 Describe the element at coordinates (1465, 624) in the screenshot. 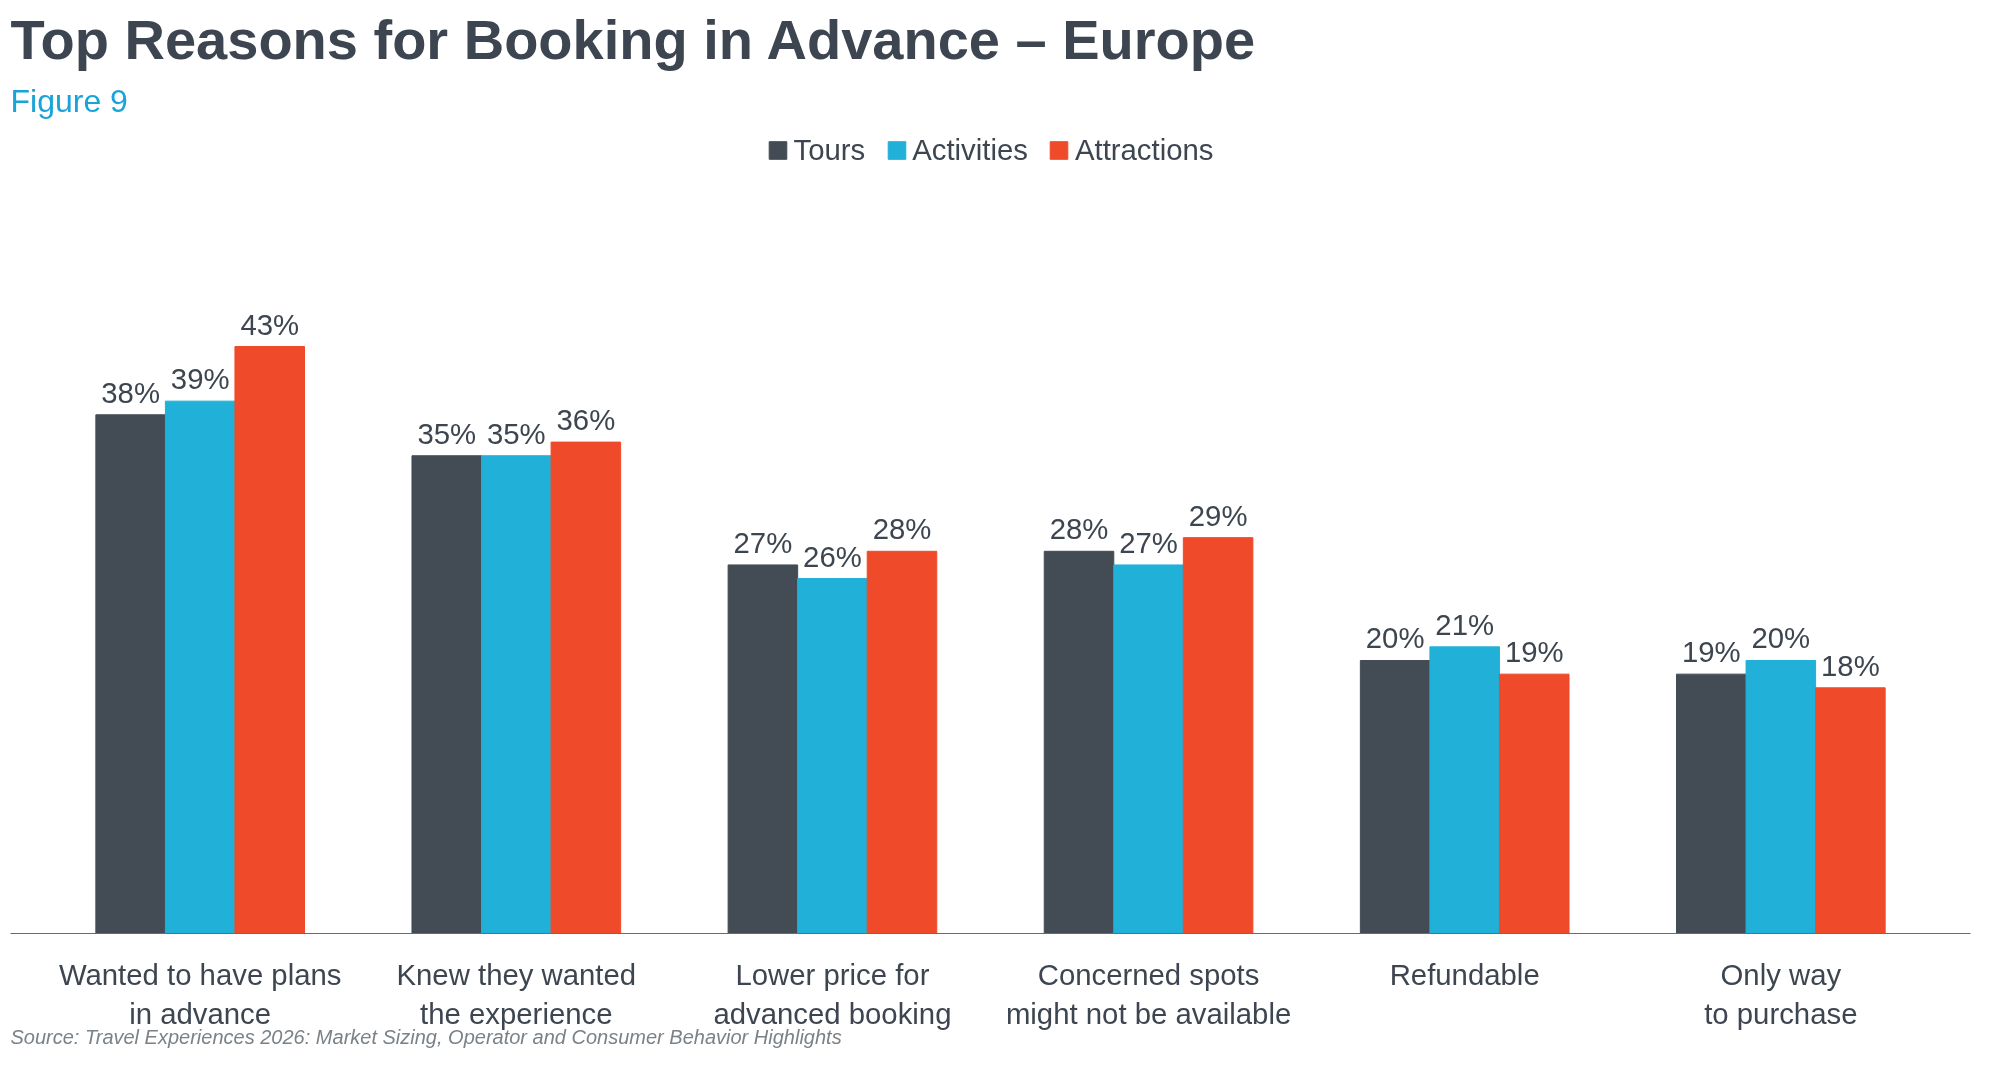

I see `data-label: 21%` at that location.